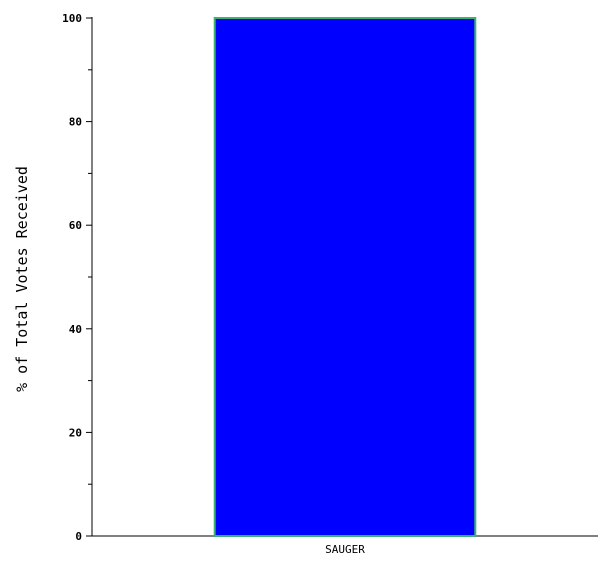 The width and height of the screenshot is (600, 562). Describe the element at coordinates (75, 122) in the screenshot. I see `y-tick-label: 80` at that location.